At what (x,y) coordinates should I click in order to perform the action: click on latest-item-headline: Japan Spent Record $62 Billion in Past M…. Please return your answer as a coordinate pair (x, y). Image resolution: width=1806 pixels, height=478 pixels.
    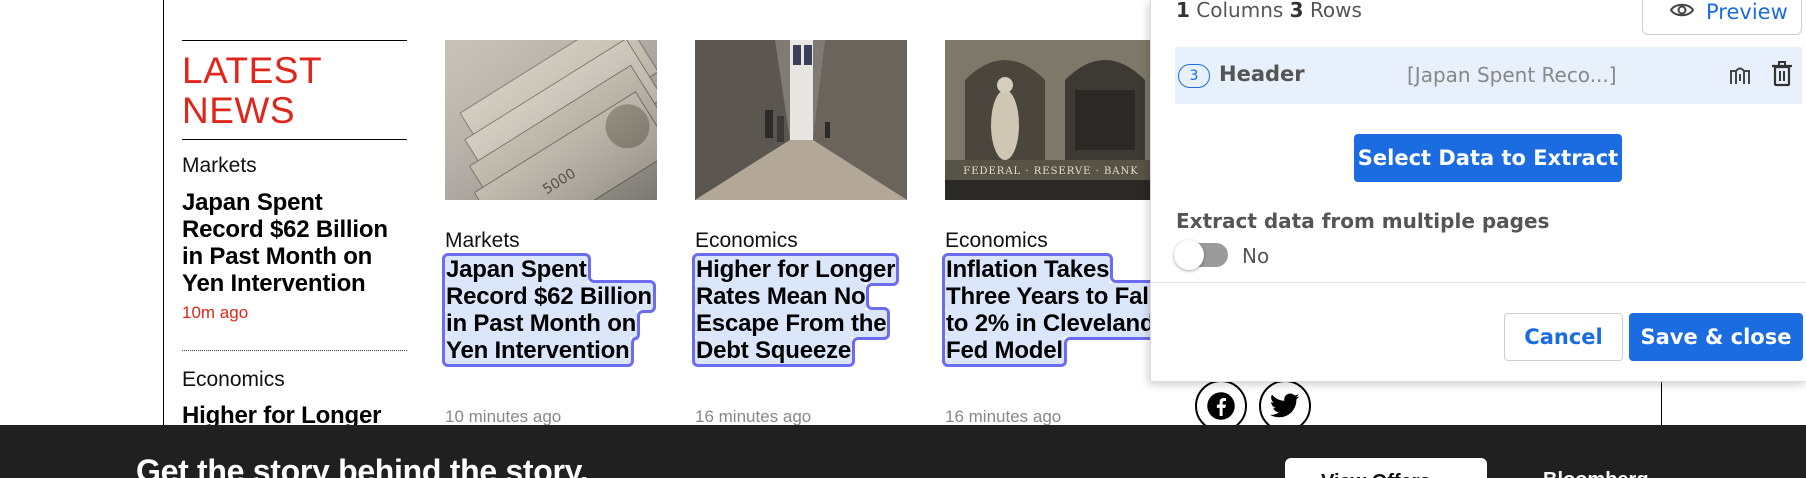
    Looking at the image, I should click on (285, 243).